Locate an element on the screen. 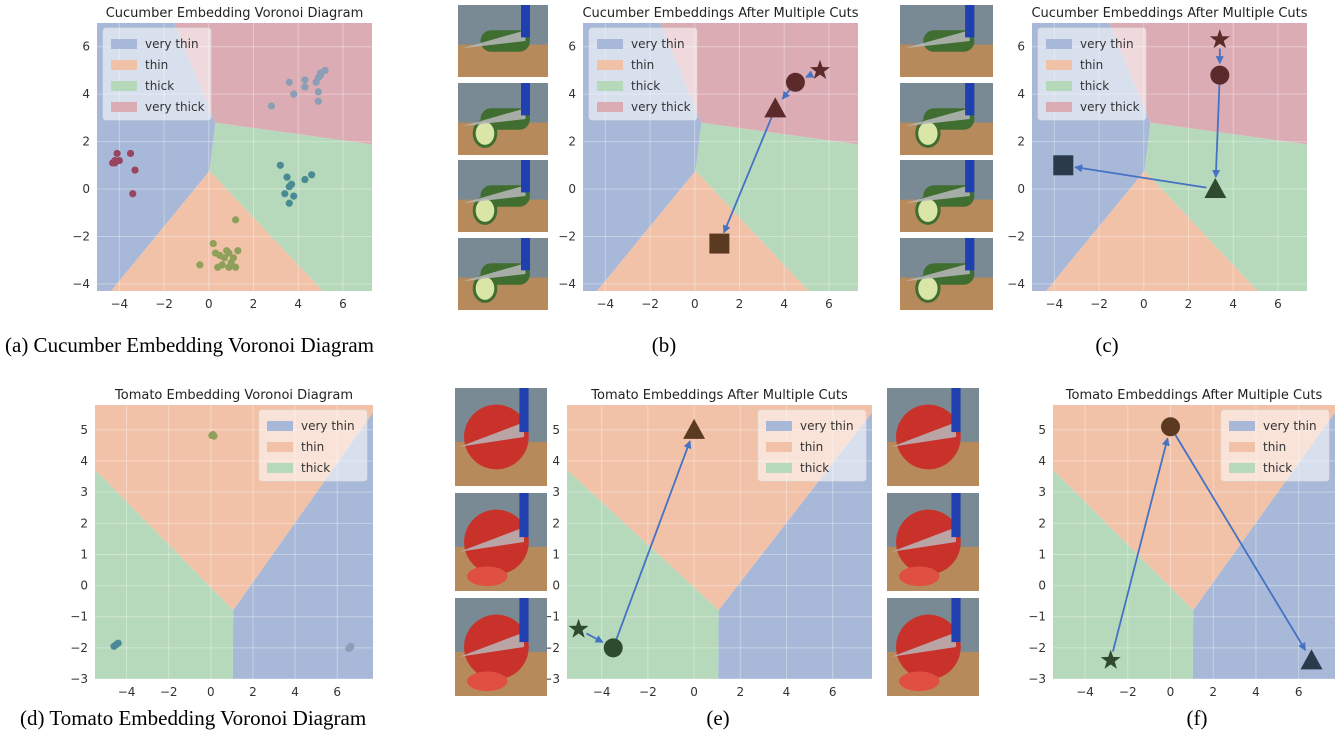 This screenshot has width=1340, height=738. subfigure-caption: (f) is located at coordinates (1197, 718).